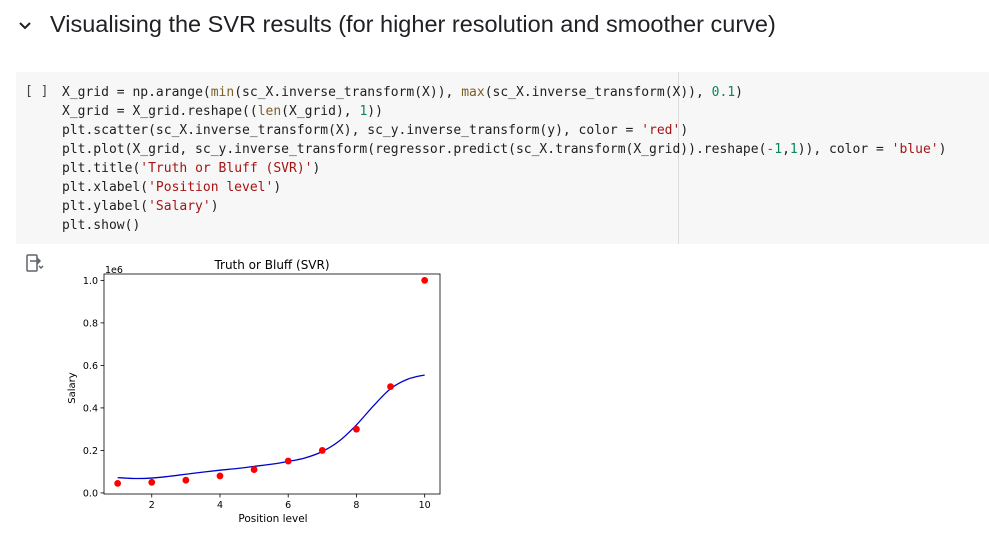 Image resolution: width=989 pixels, height=553 pixels. I want to click on y-offset-text: 1e6, so click(114, 270).